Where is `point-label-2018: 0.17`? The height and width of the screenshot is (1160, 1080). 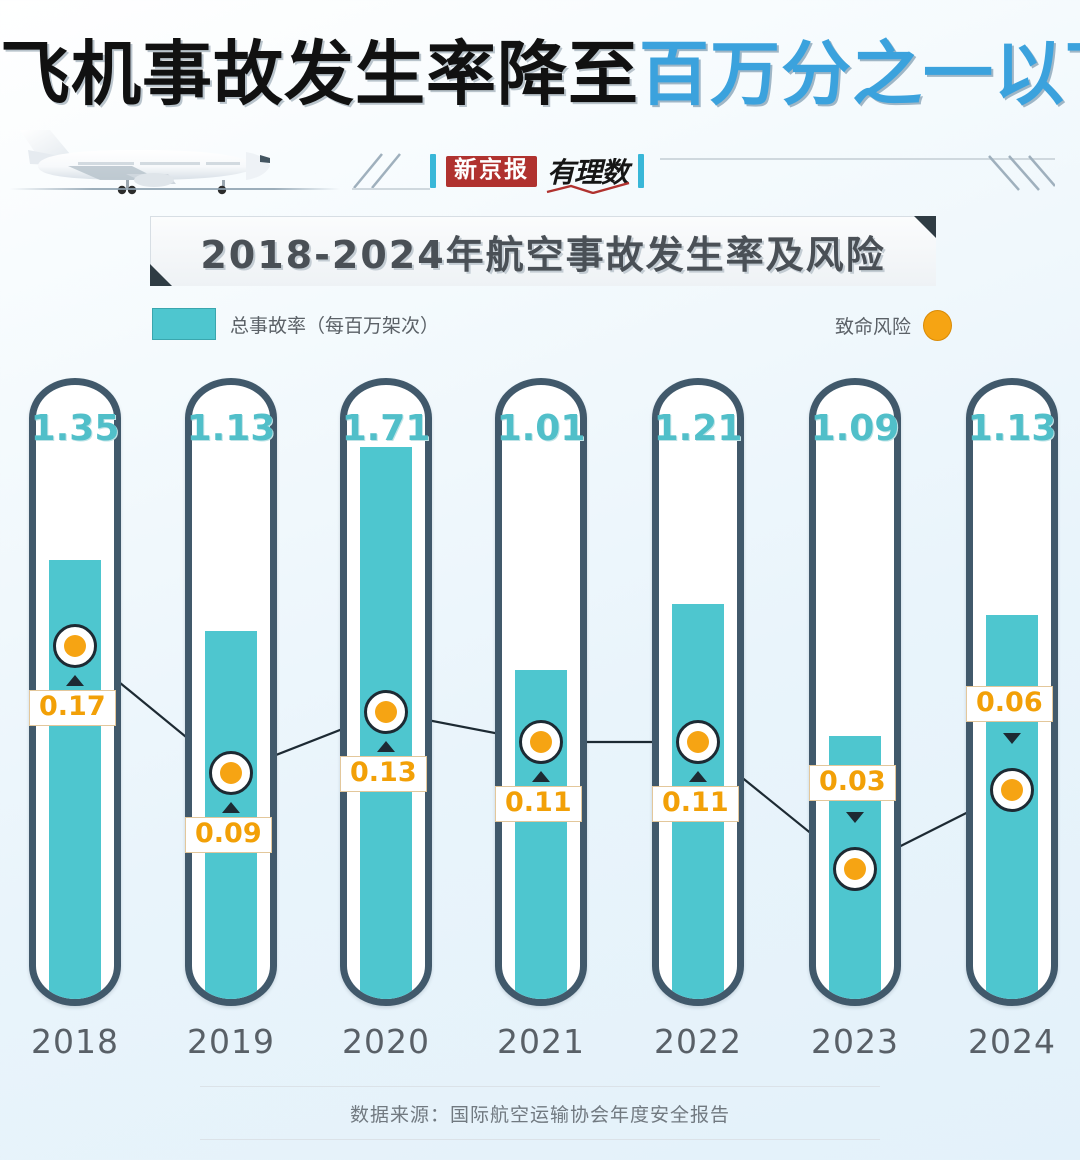
point-label-2018: 0.17 is located at coordinates (72, 708).